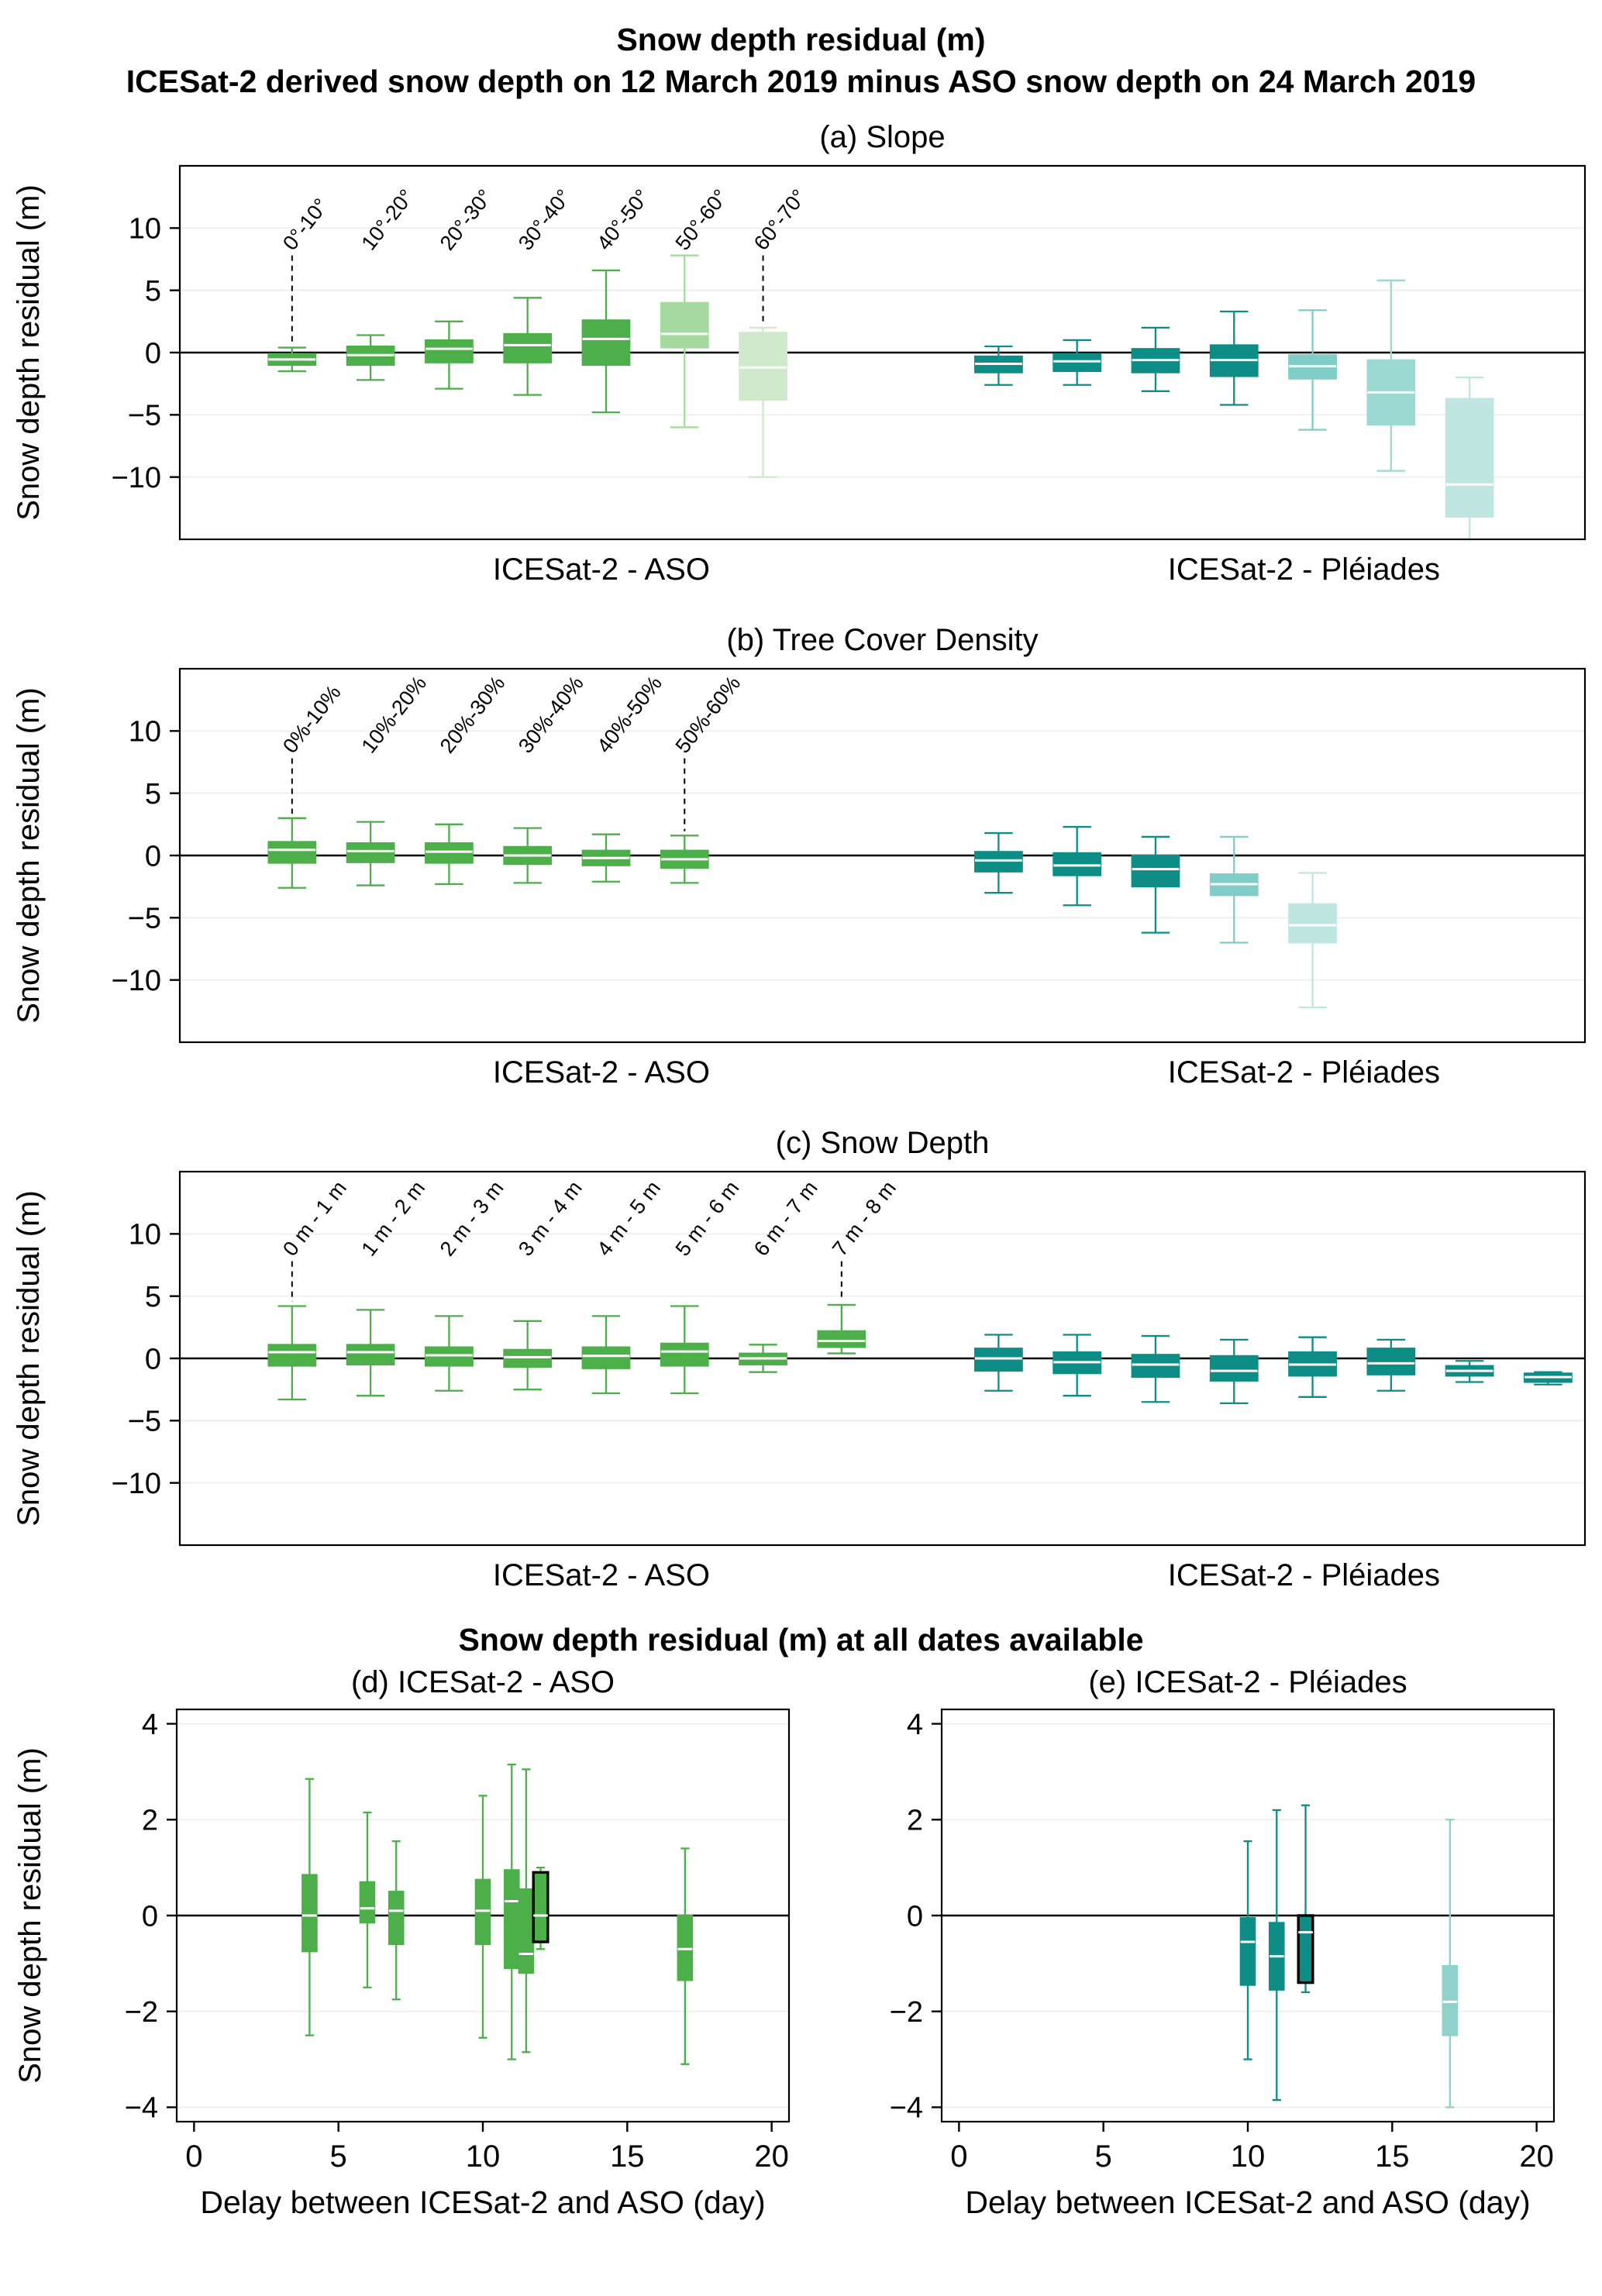 The width and height of the screenshot is (1602, 2296). Describe the element at coordinates (292, 854) in the screenshot. I see `box-plot-0%-10%` at that location.